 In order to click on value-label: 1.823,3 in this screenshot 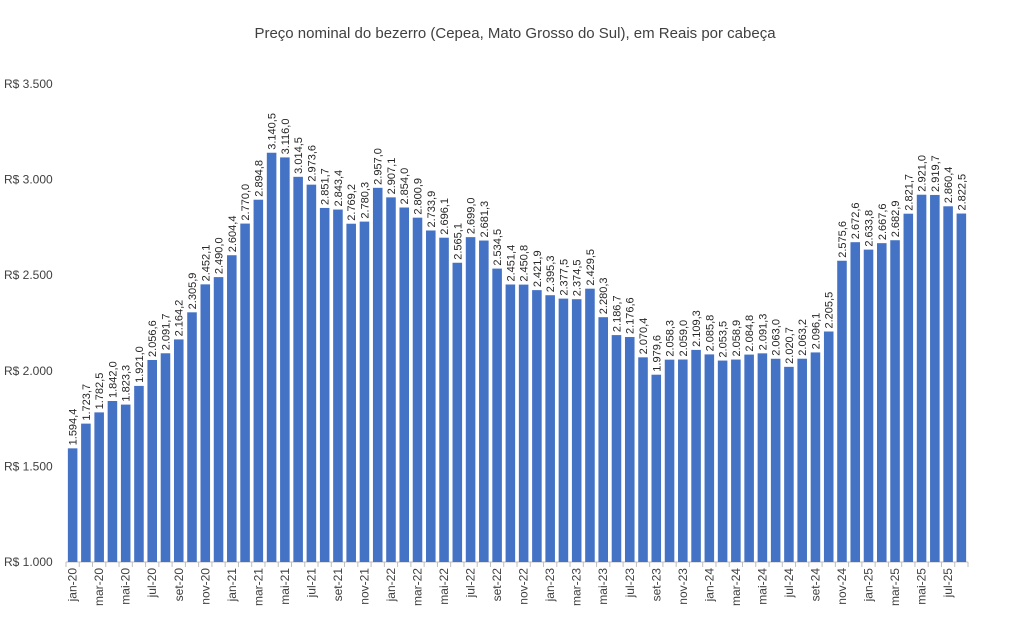, I will do `click(127, 383)`.